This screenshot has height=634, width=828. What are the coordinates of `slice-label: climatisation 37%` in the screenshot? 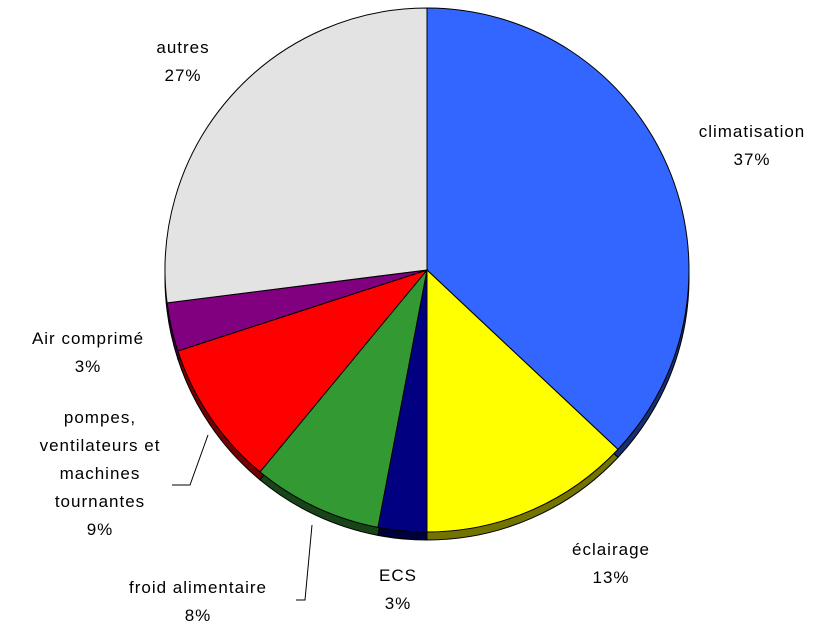 It's located at (750, 146).